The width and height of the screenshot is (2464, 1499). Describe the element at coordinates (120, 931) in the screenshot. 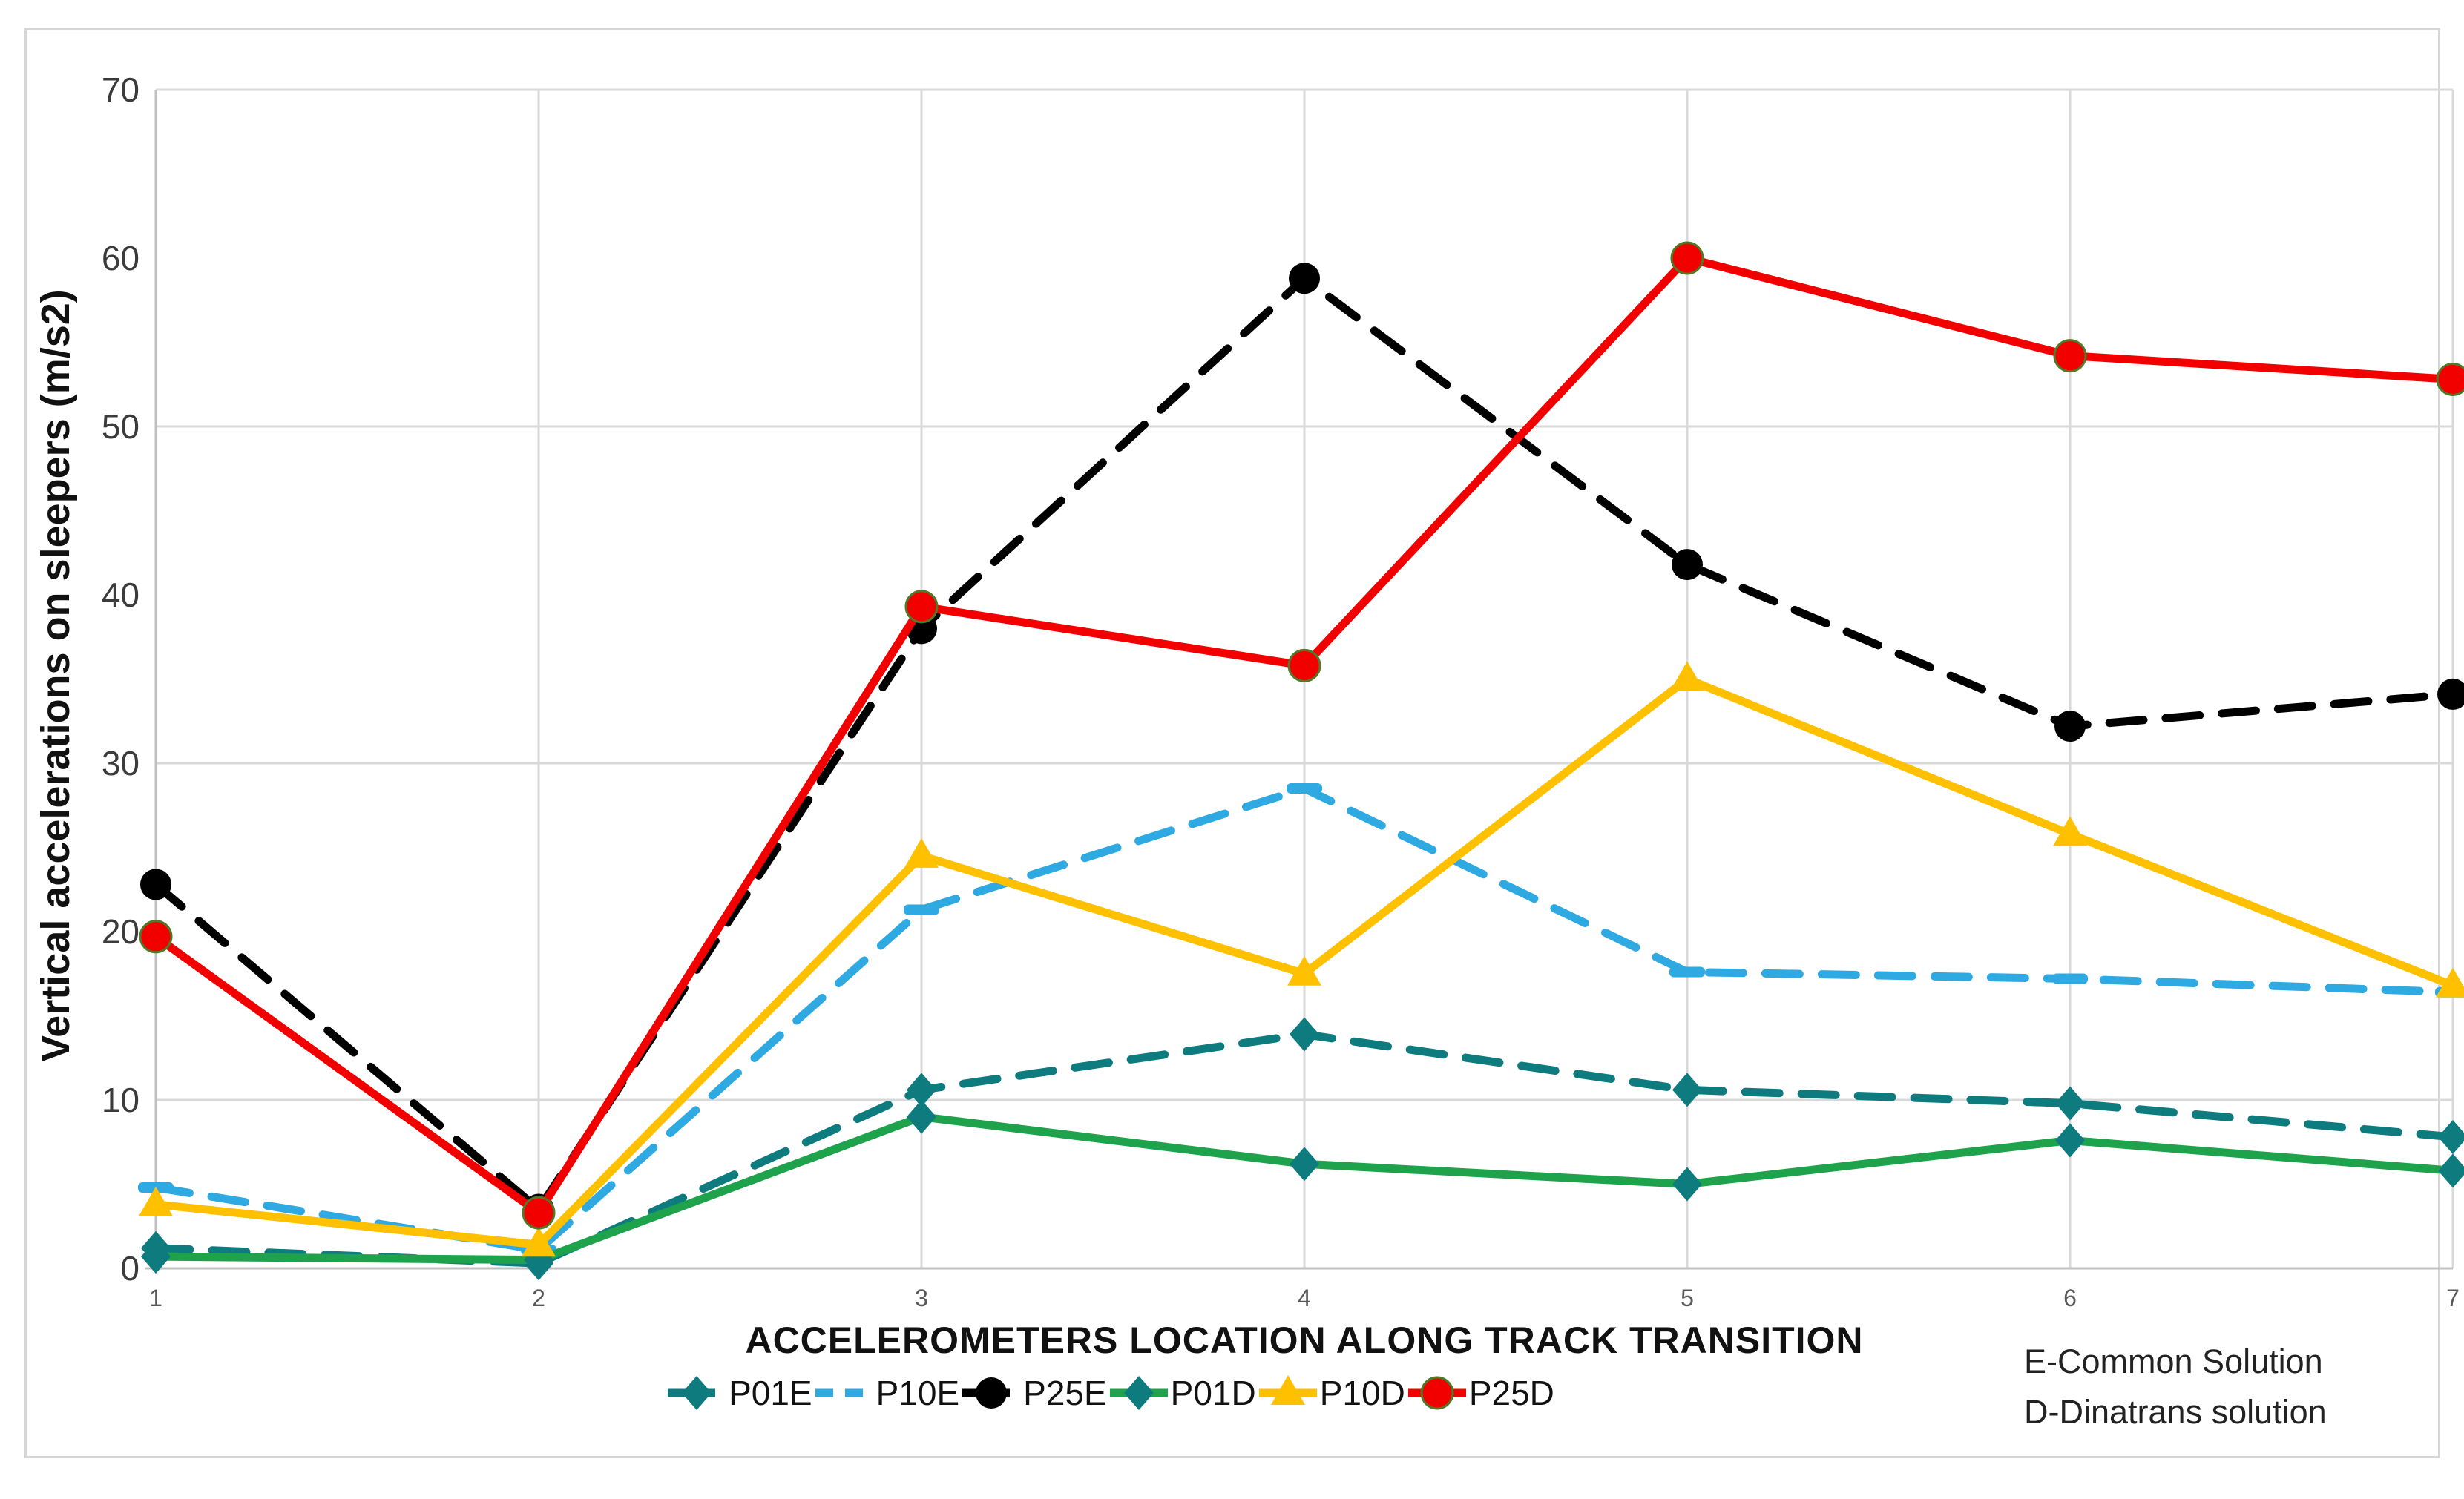

I see `y-tick-label-20: 20` at that location.